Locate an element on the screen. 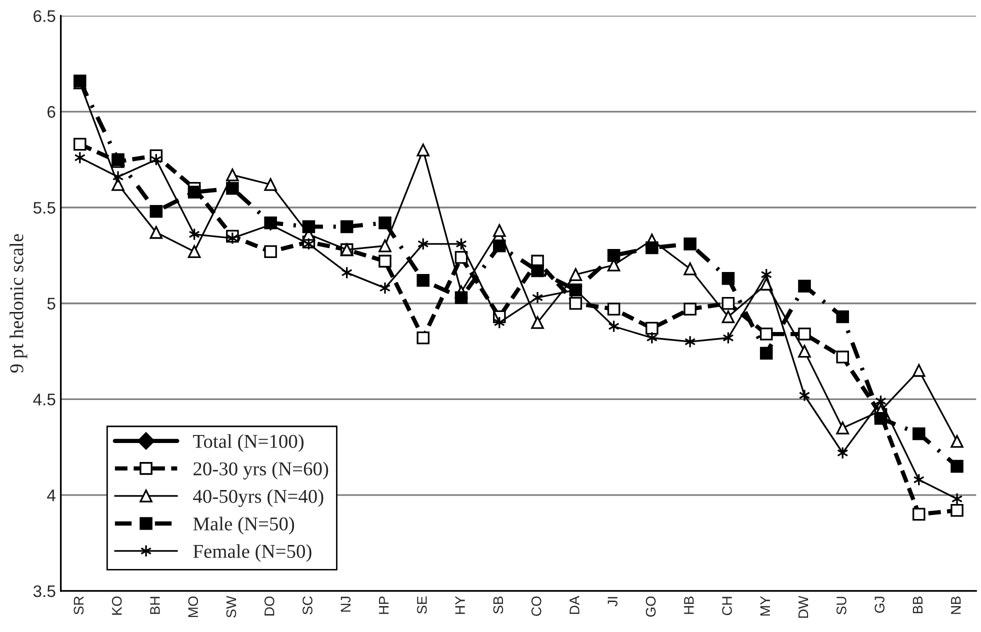 The height and width of the screenshot is (632, 981). x-tick-label: HB is located at coordinates (689, 605).